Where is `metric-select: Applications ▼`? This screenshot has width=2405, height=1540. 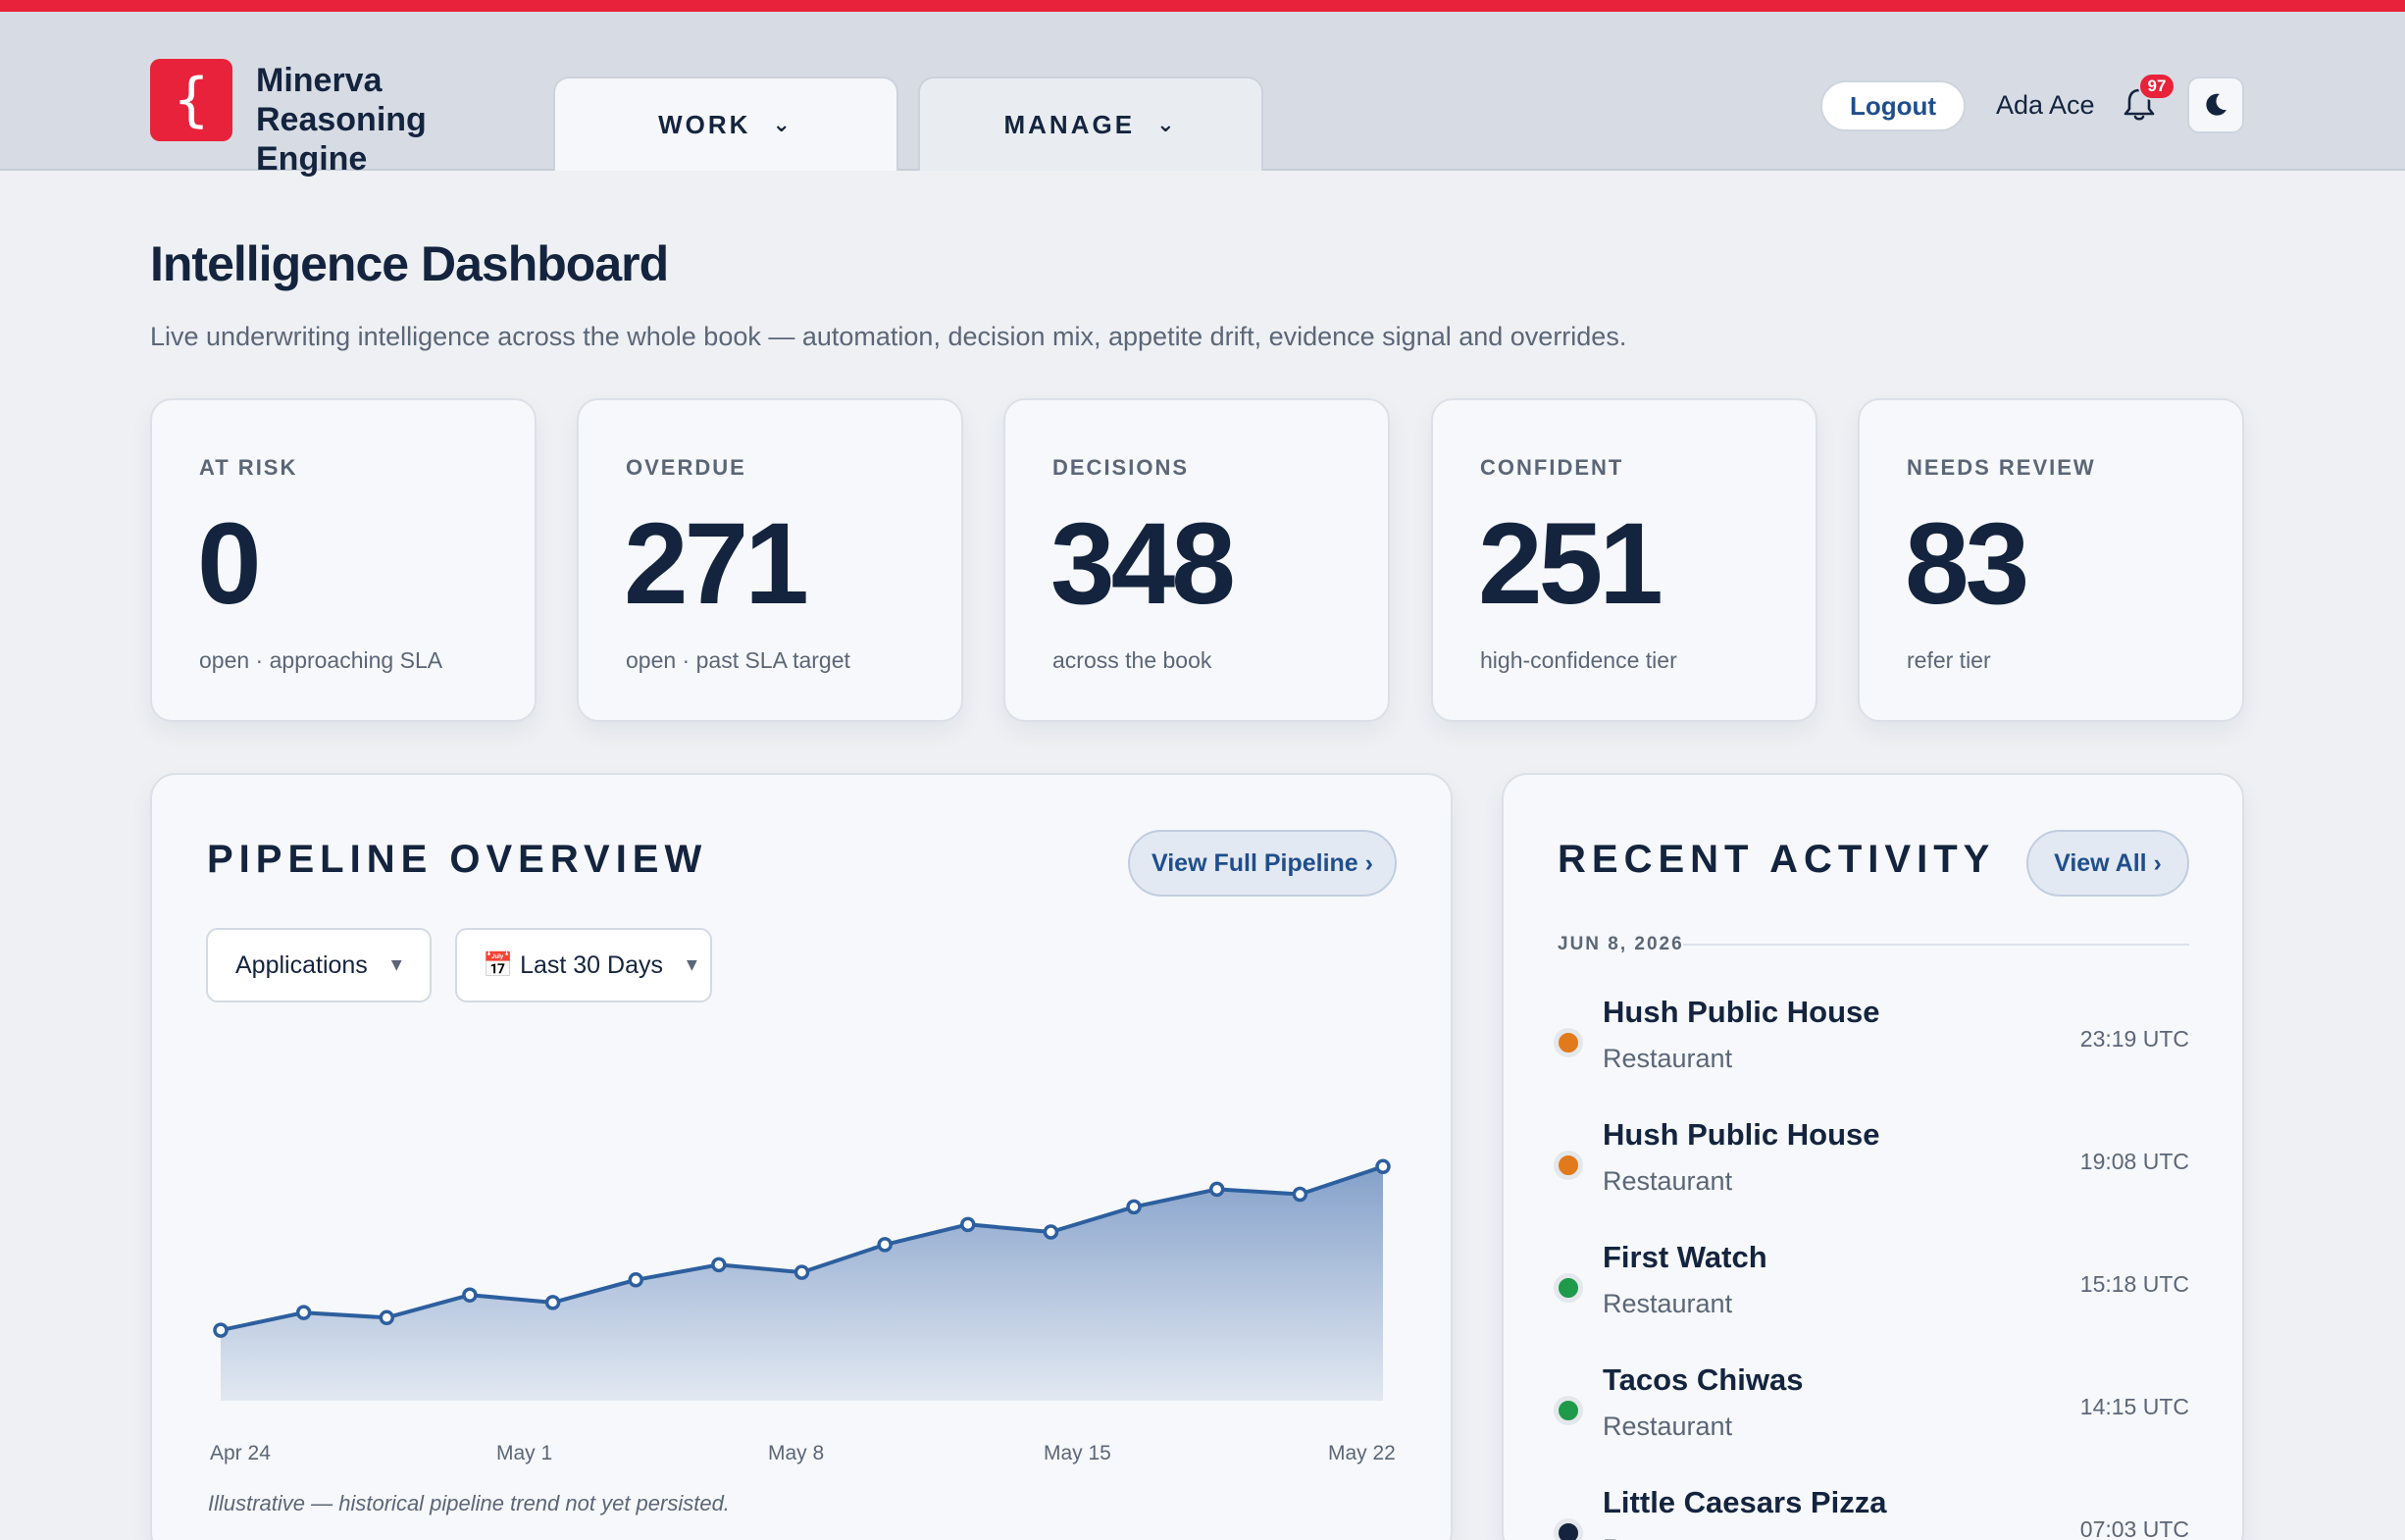 metric-select: Applications ▼ is located at coordinates (319, 965).